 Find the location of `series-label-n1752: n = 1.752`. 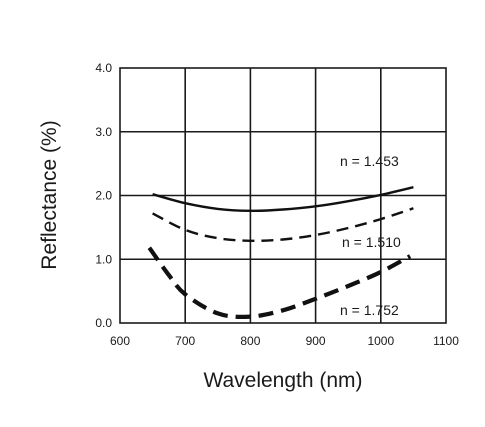

series-label-n1752: n = 1.752 is located at coordinates (369, 310).